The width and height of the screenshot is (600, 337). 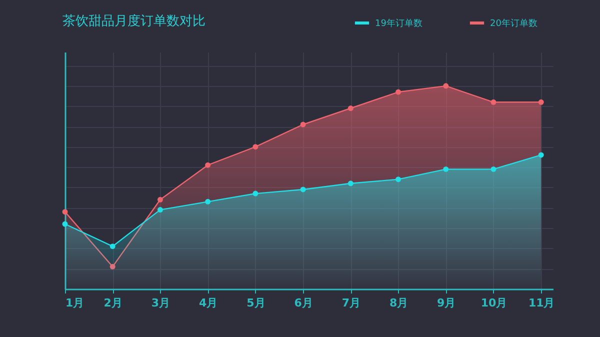 I want to click on x-tick-label: 8月, so click(x=398, y=303).